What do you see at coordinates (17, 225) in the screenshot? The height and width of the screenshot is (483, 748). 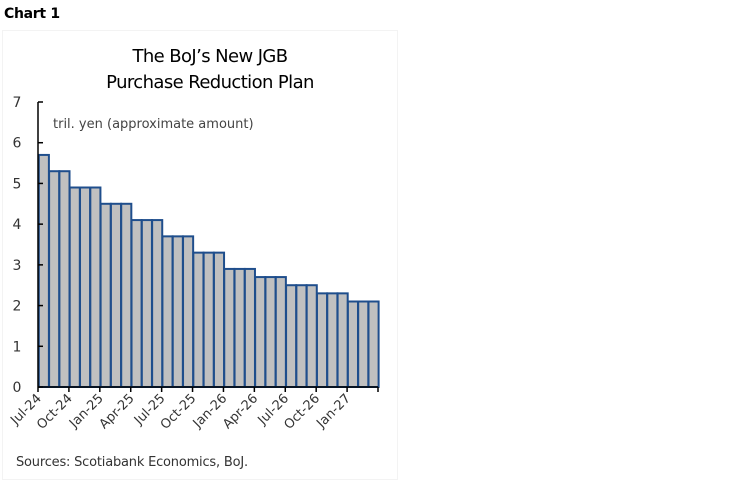 I see `y-tick-label: 4` at bounding box center [17, 225].